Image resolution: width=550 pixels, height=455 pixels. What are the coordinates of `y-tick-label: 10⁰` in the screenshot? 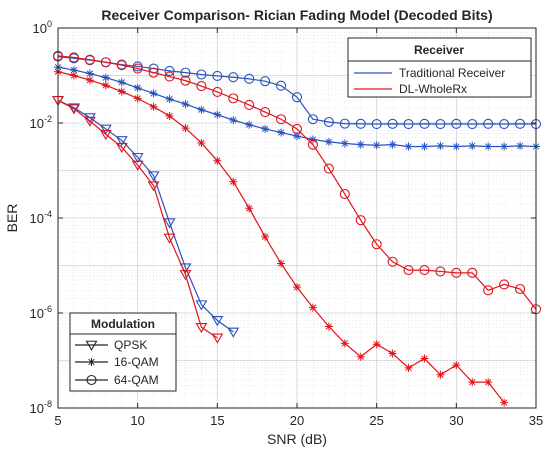 It's located at (42, 27).